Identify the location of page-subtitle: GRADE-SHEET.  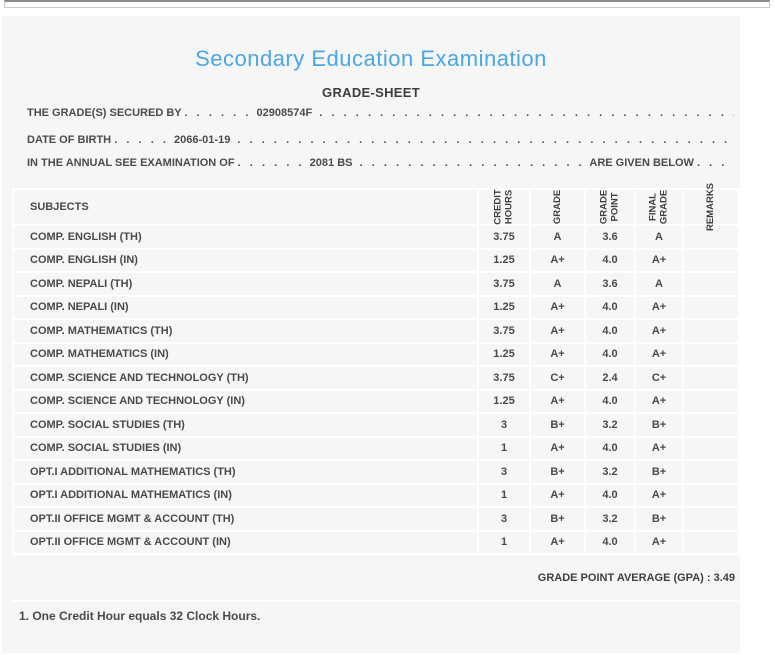
(371, 92).